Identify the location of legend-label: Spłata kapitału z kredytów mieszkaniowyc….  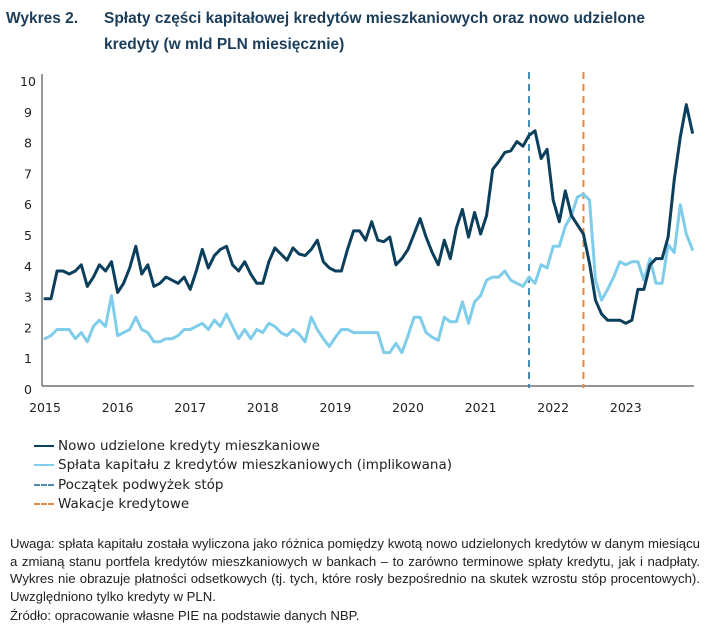
(255, 465).